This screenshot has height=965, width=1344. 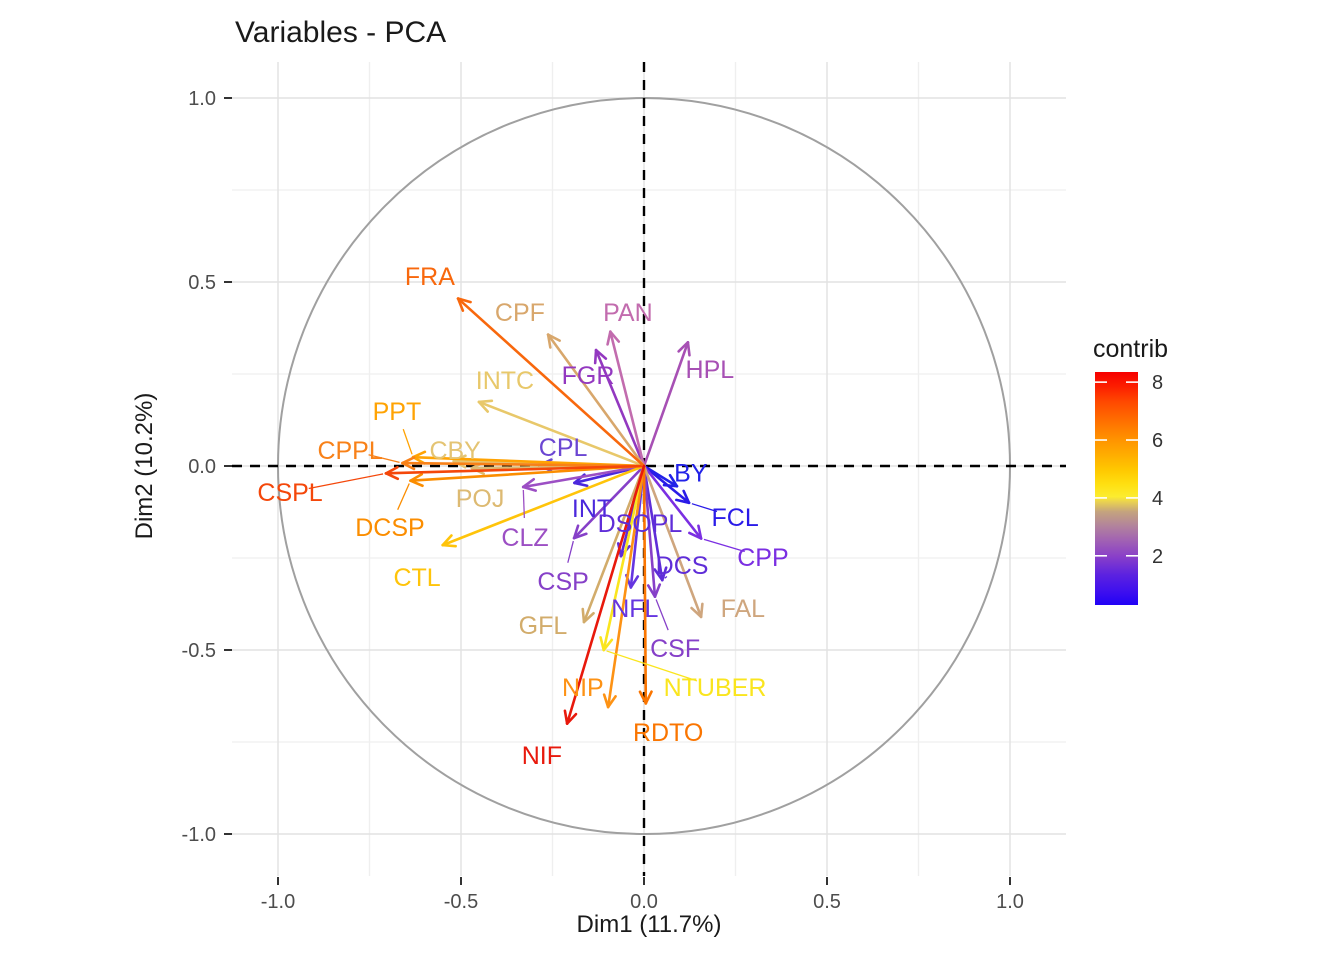 I want to click on arrow-FCL, so click(x=666, y=484).